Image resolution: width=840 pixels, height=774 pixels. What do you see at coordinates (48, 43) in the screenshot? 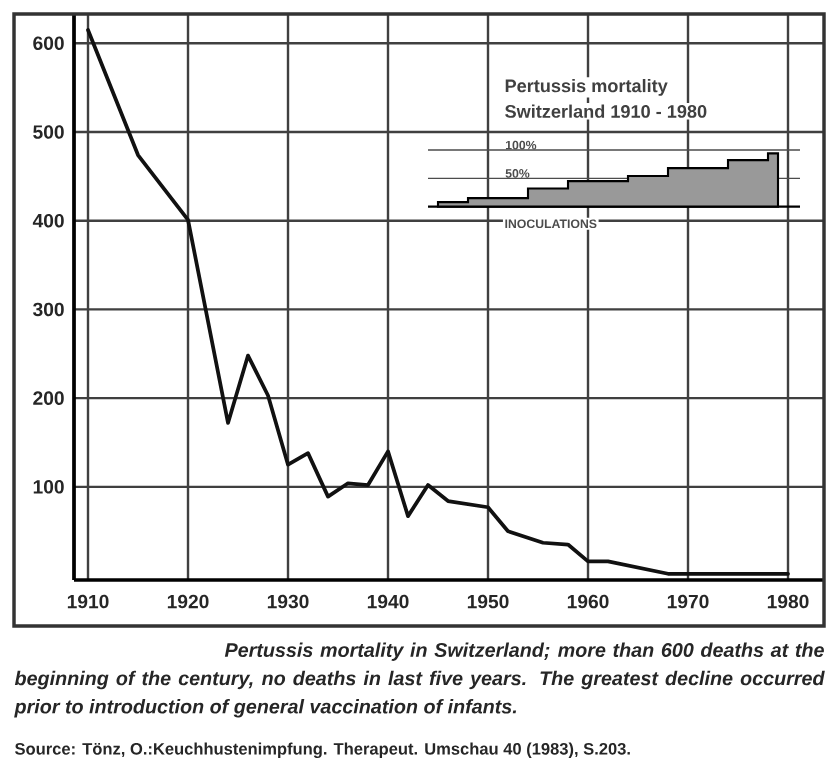
I see `y-tick-label: 600` at bounding box center [48, 43].